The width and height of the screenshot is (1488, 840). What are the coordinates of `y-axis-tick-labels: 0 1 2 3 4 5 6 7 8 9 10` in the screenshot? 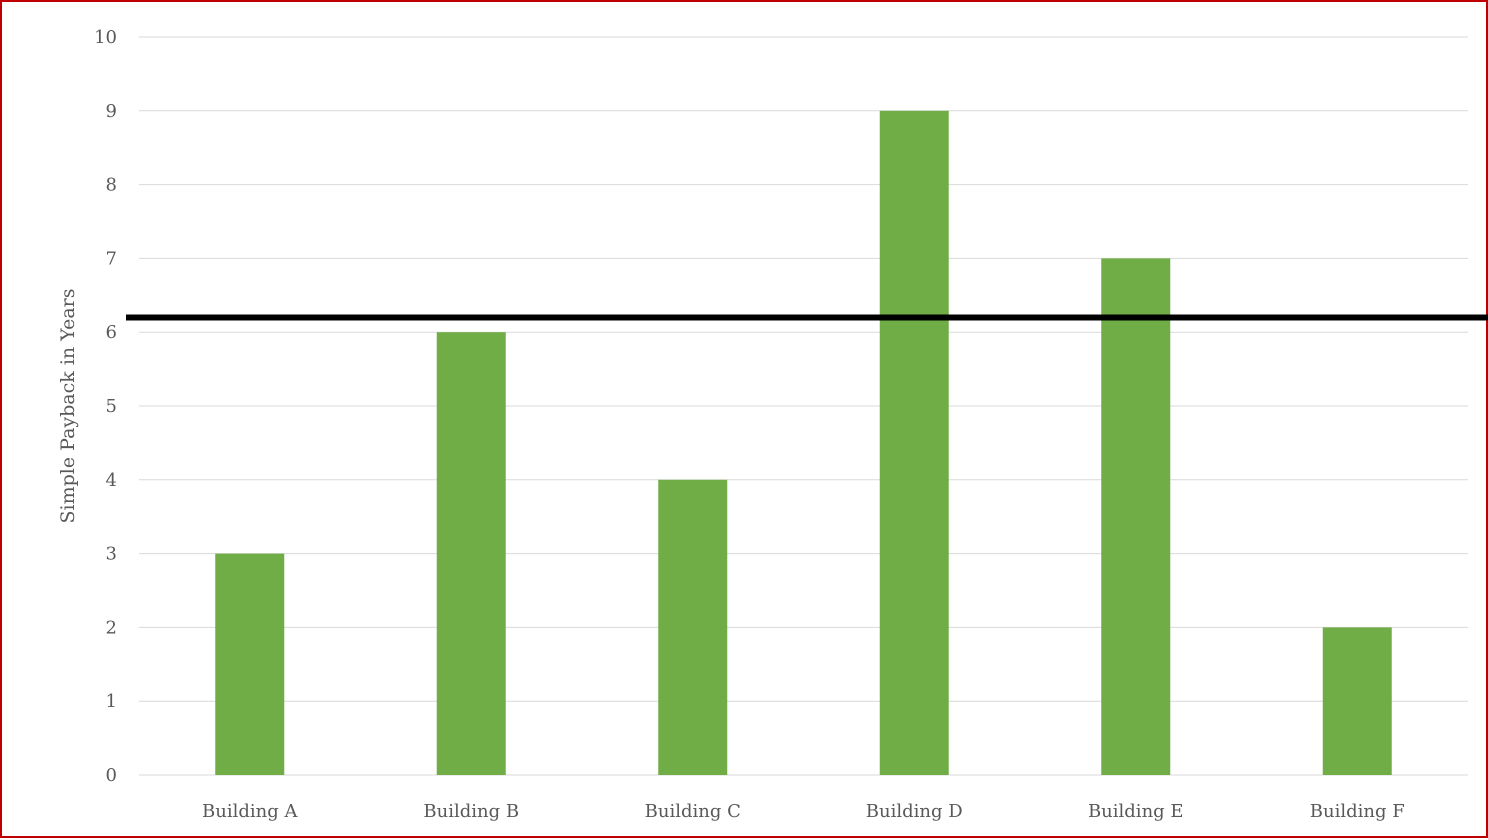 It's located at (105, 406).